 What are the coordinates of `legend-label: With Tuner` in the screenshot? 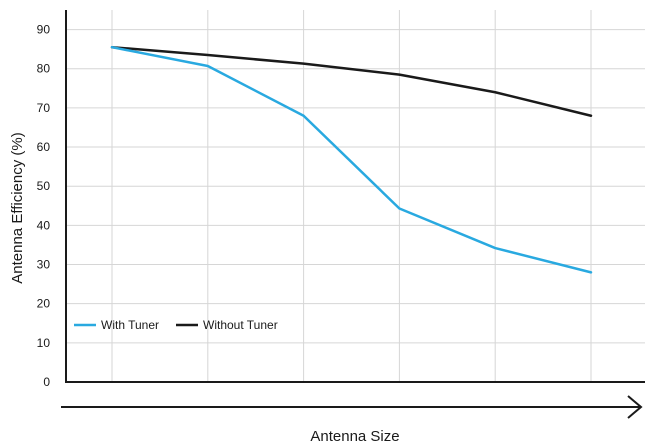 It's located at (130, 325).